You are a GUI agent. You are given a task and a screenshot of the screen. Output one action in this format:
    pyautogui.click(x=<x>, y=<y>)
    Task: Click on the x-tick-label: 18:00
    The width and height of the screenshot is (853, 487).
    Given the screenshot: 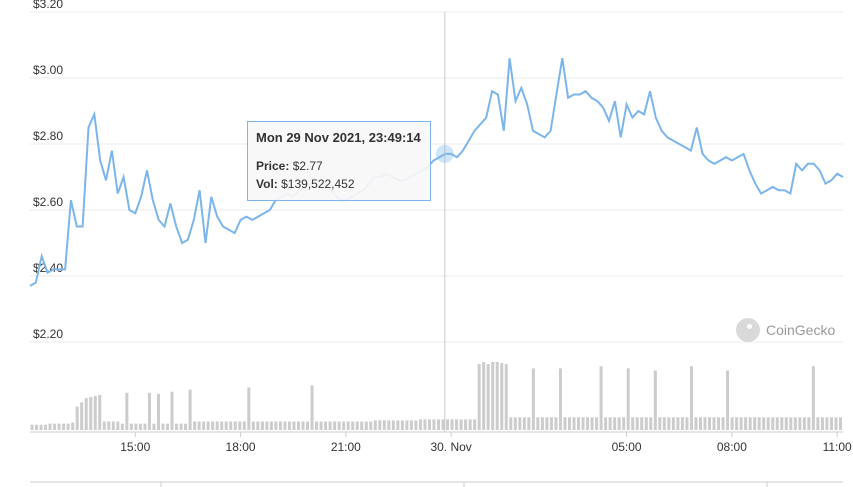 What is the action you would take?
    pyautogui.click(x=241, y=447)
    